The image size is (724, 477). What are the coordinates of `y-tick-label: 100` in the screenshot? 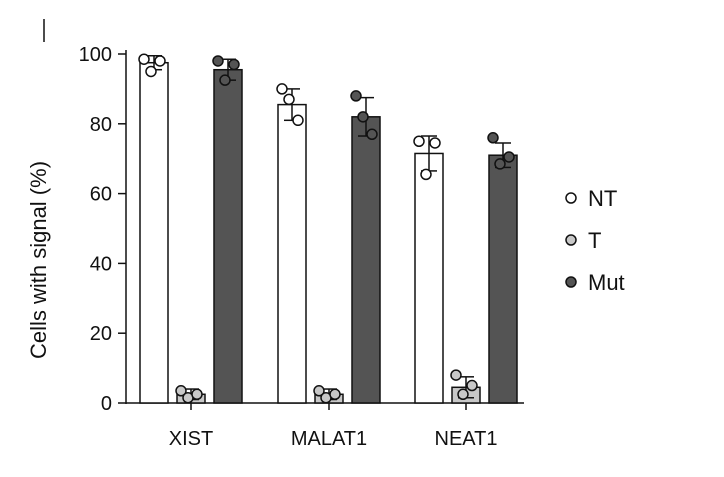 It's located at (95, 55).